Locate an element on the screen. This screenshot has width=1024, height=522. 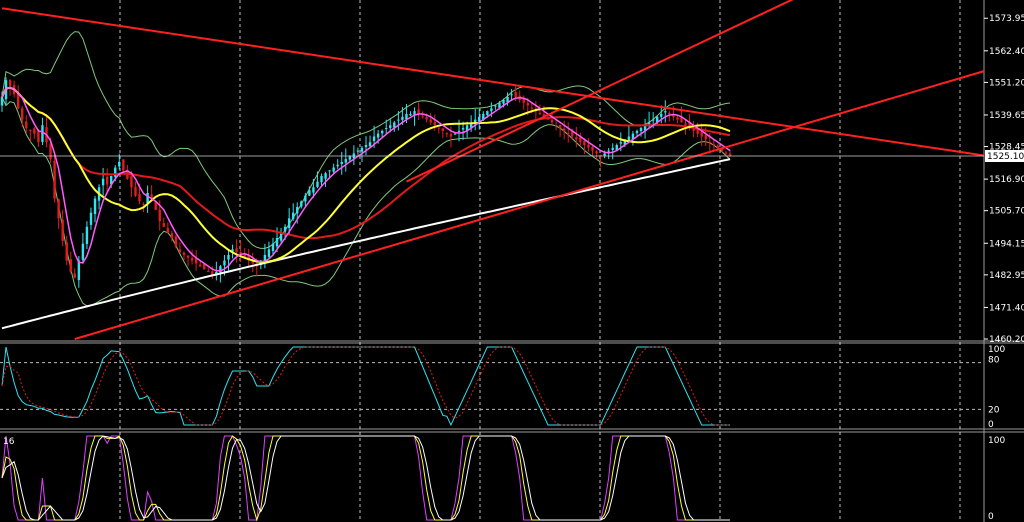
current-price-tag is located at coordinates (1004, 155).